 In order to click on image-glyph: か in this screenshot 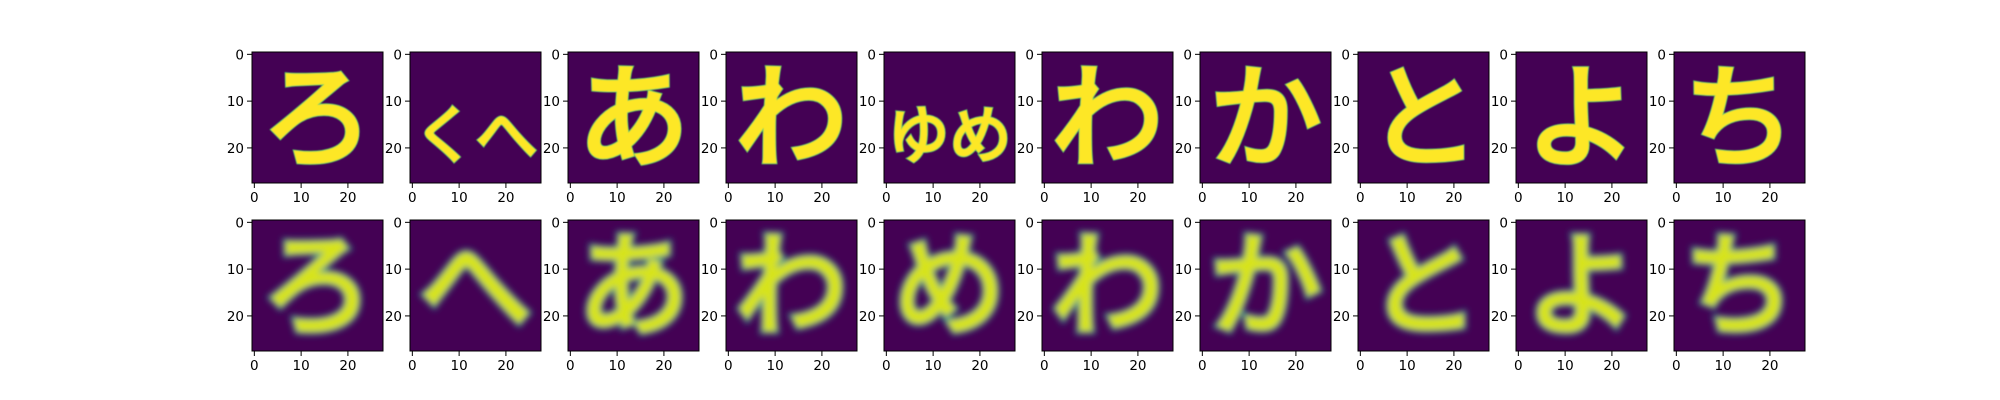, I will do `click(1266, 119)`.